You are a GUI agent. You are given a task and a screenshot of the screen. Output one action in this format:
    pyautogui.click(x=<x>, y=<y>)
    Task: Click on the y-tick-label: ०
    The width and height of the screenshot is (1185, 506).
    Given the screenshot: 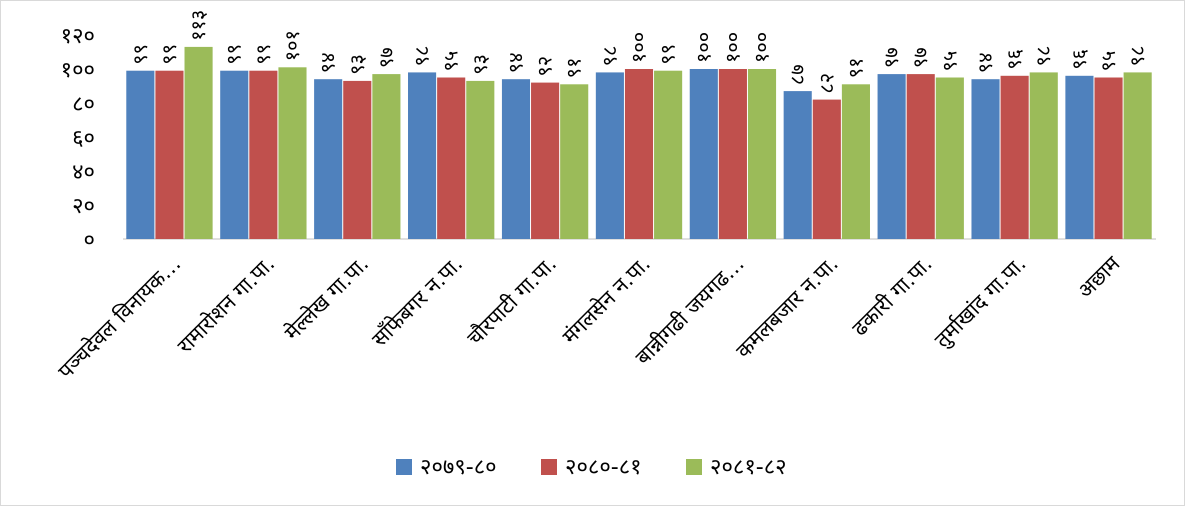 What is the action you would take?
    pyautogui.click(x=89, y=240)
    